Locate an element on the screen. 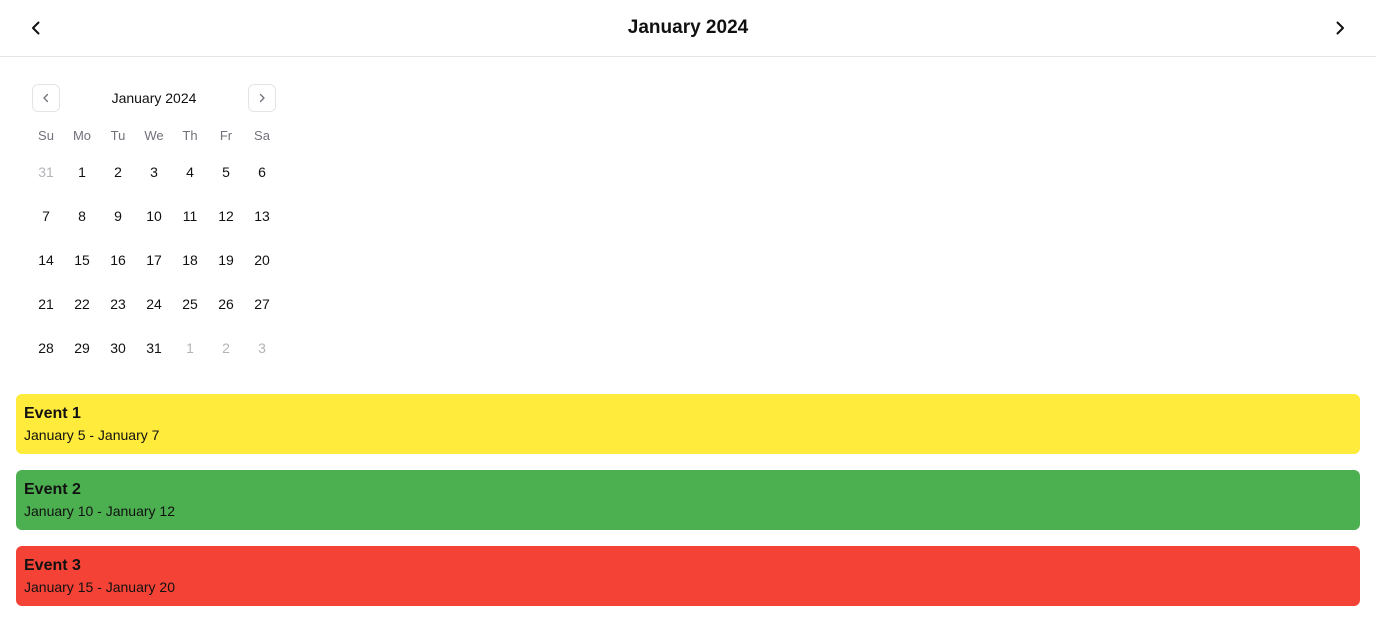 The width and height of the screenshot is (1376, 622). event-card: Event 2 January 10 - January 12 is located at coordinates (688, 500).